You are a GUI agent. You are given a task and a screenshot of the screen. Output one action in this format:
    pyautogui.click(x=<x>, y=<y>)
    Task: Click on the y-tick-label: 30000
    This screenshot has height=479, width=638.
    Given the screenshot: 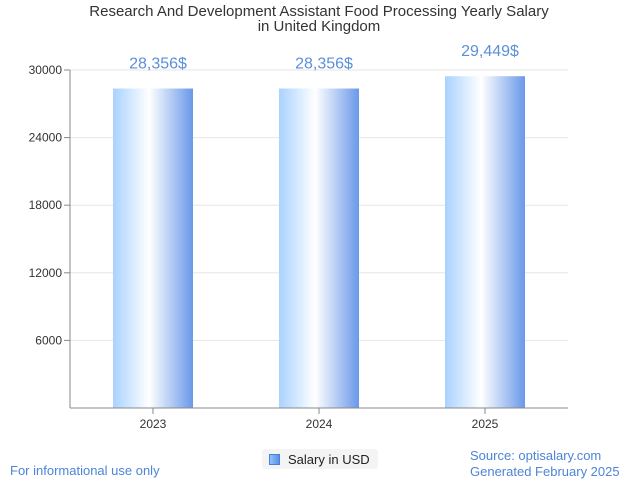 What is the action you would take?
    pyautogui.click(x=46, y=70)
    